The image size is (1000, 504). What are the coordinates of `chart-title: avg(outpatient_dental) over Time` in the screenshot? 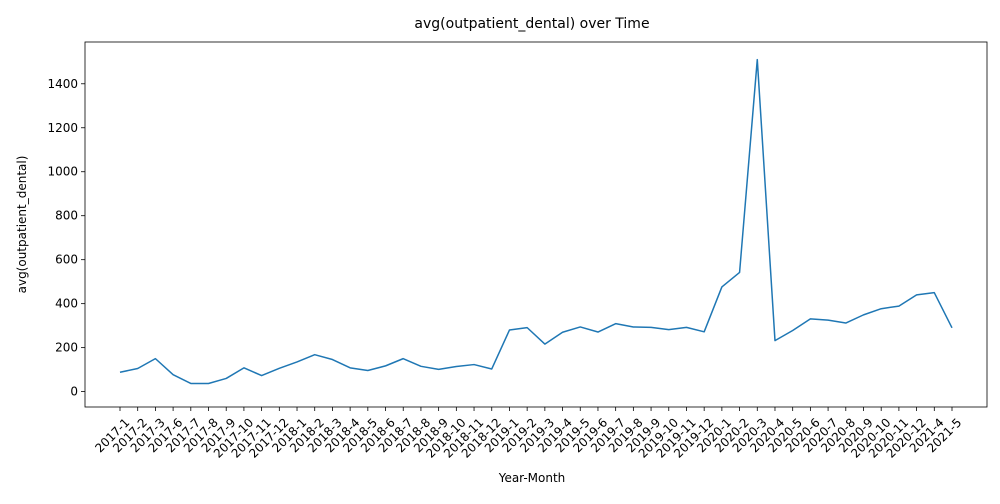 It's located at (531, 24).